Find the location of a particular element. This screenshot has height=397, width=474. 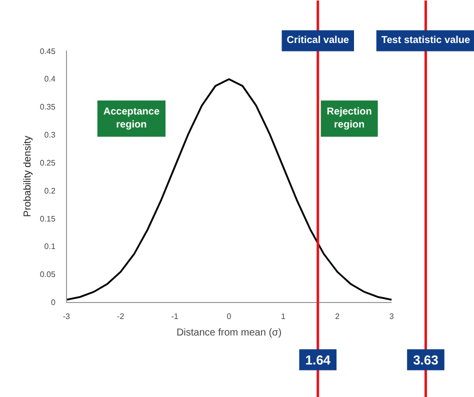

x-tick-label: -3 is located at coordinates (66, 317).